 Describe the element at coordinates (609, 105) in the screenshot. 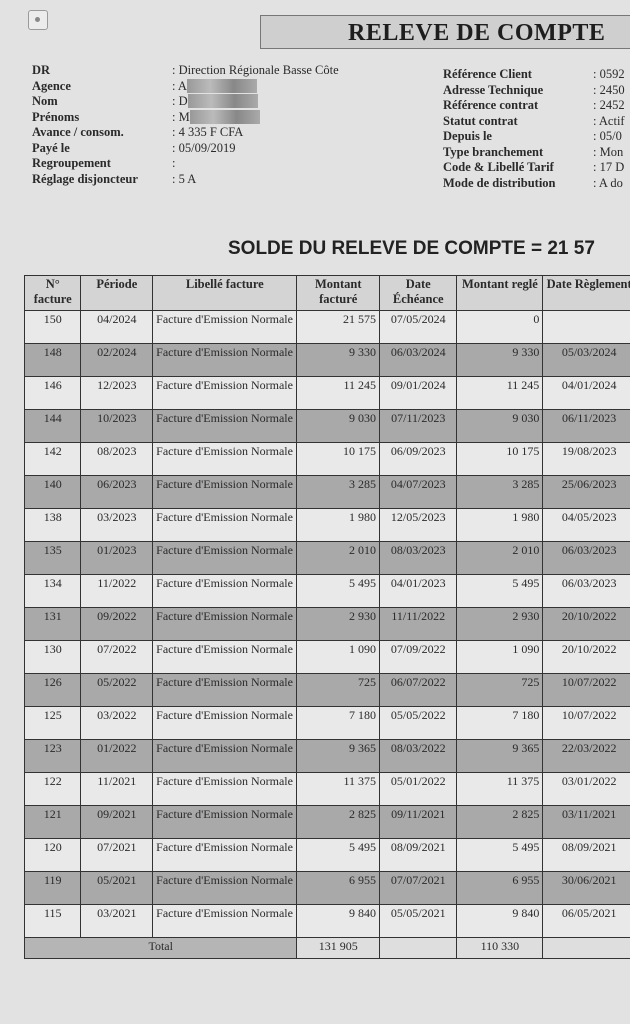

I see `info-value: : 2452` at that location.